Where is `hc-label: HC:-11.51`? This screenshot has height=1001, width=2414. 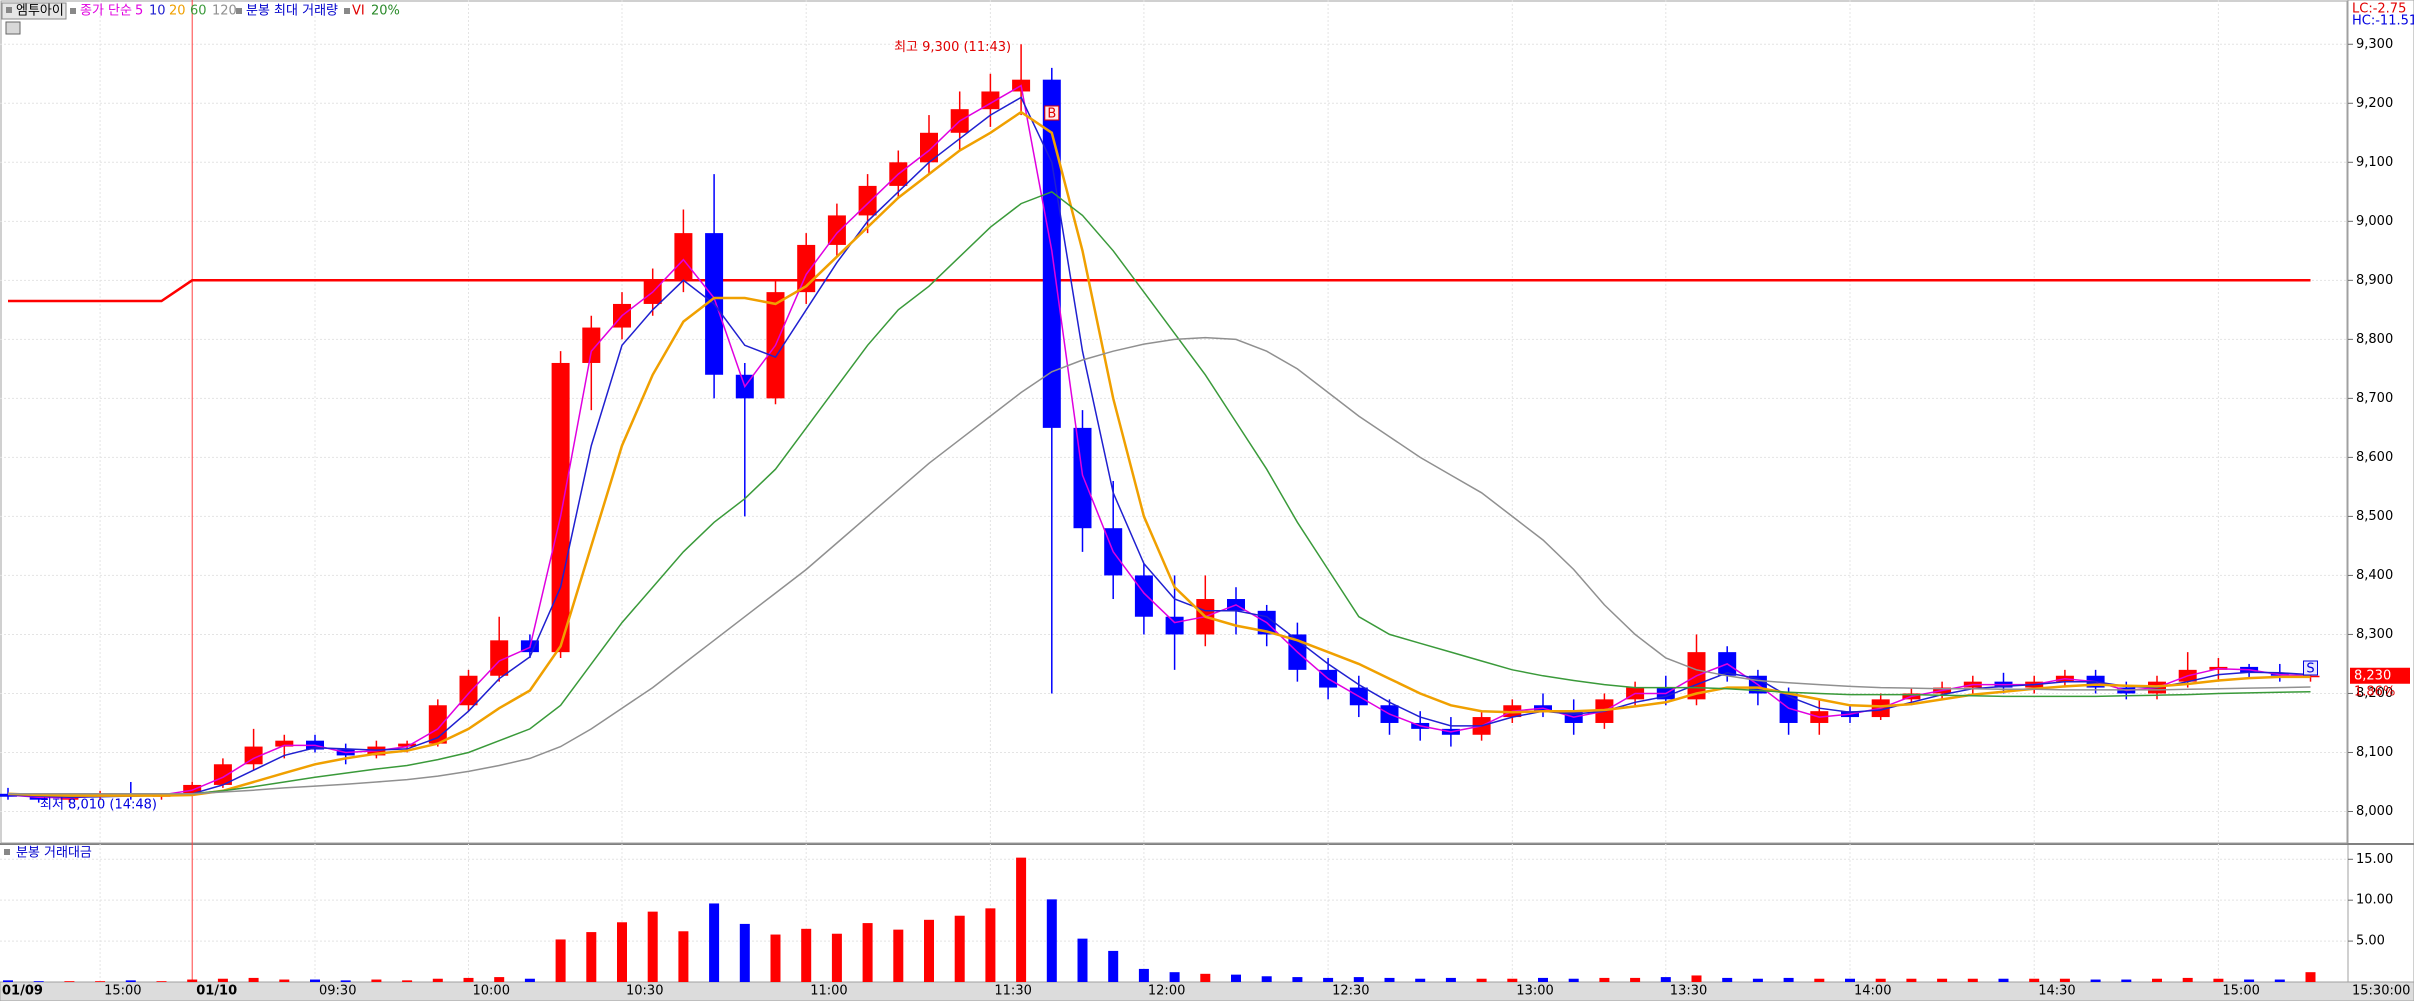
hc-label: HC:-11.51 is located at coordinates (2383, 21).